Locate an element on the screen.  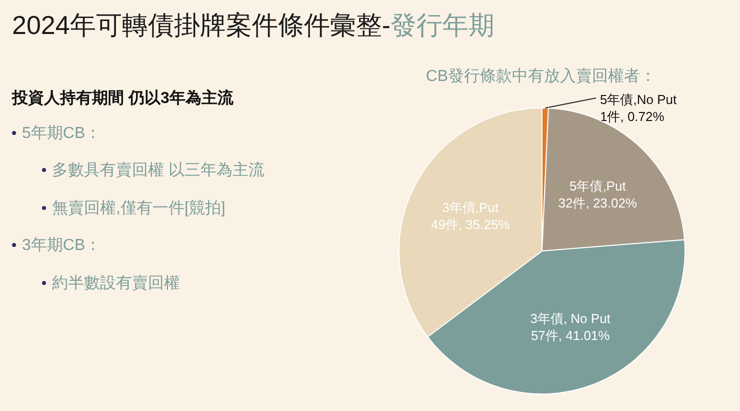
annotation: 5年期CB： is located at coordinates (62, 133).